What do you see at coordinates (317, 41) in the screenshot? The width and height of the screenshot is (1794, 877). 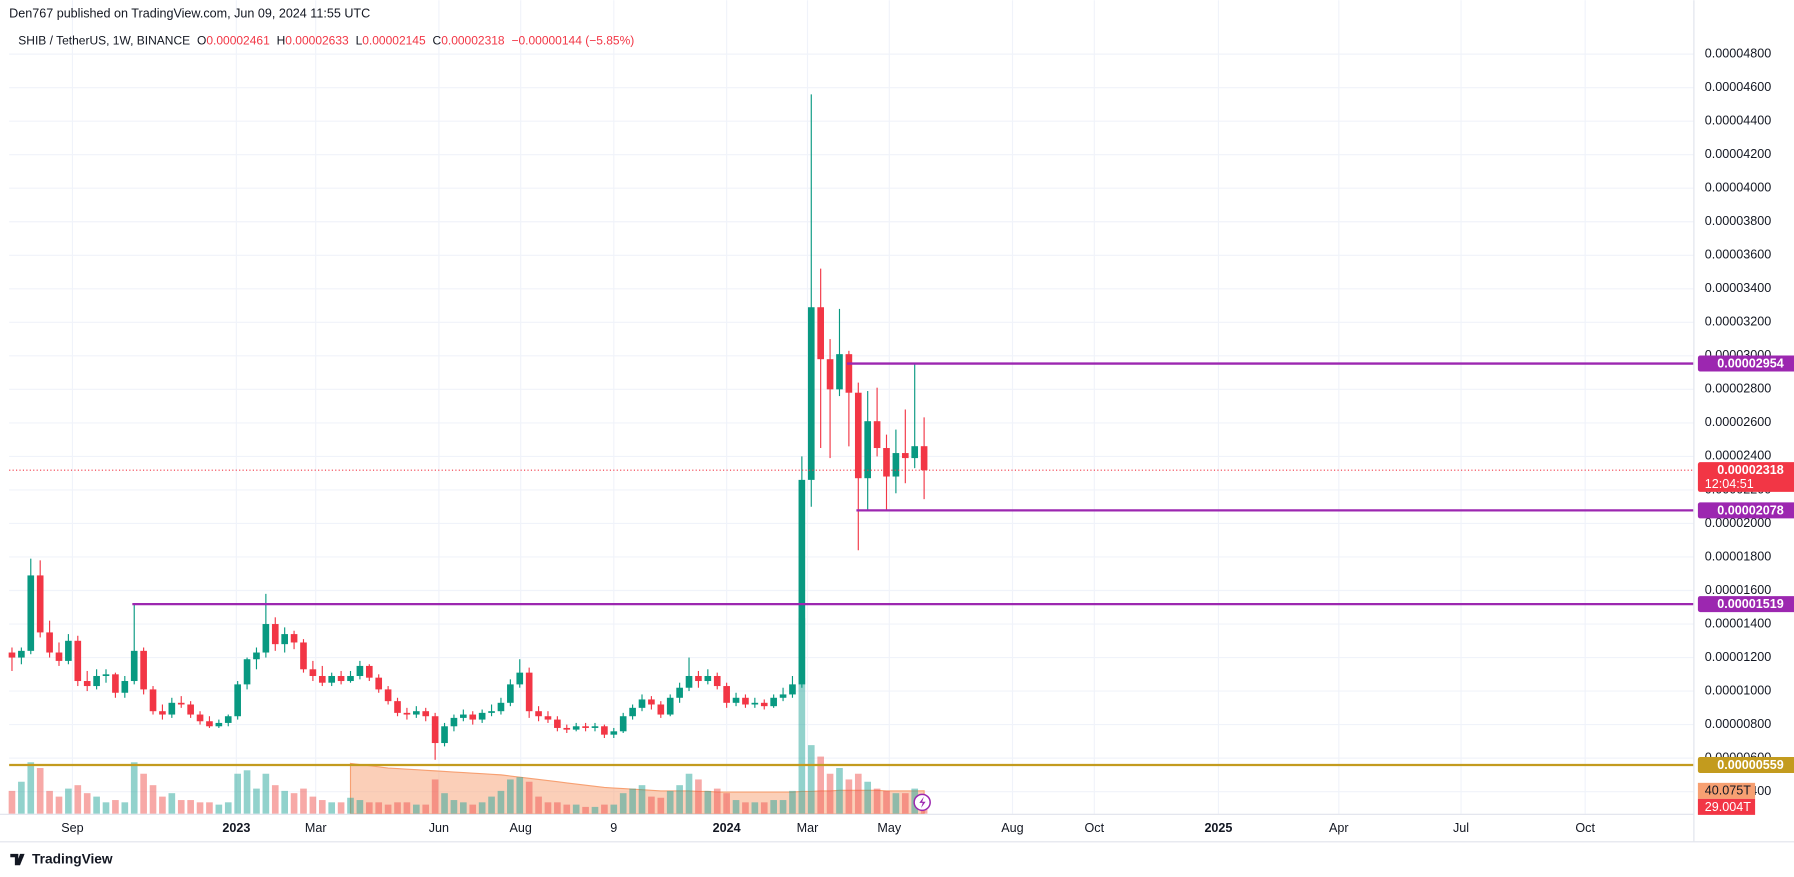 I see `legend-value: 0.00002633` at bounding box center [317, 41].